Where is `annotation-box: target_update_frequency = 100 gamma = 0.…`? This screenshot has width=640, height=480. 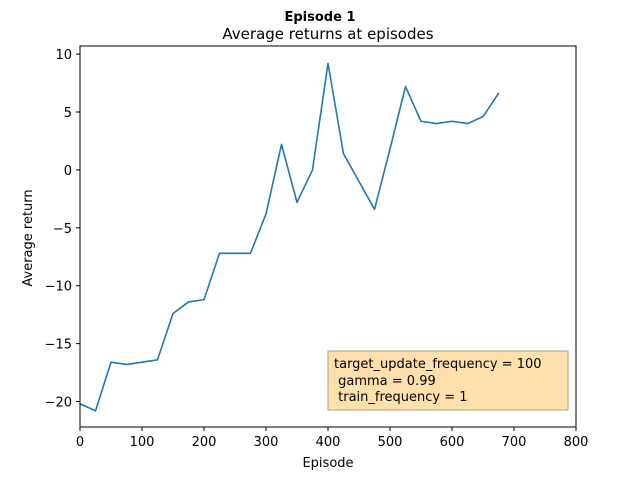
annotation-box: target_update_frequency = 100 gamma = 0.… is located at coordinates (448, 380).